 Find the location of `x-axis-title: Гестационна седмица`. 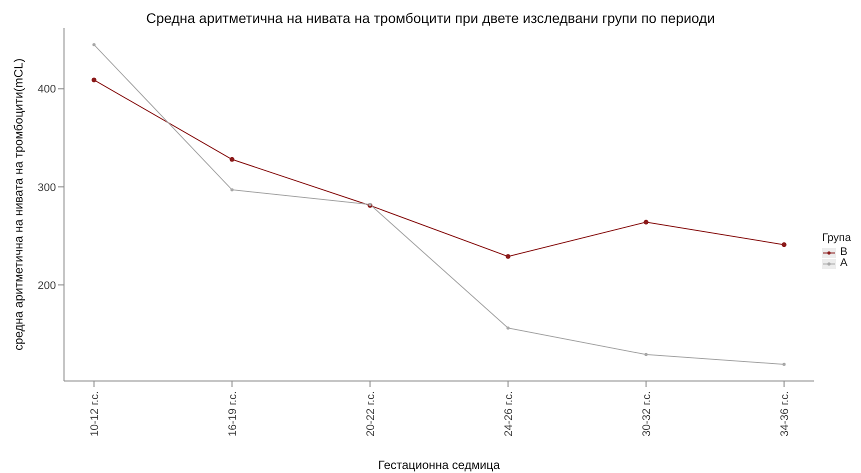

x-axis-title: Гестационна седмица is located at coordinates (439, 465).